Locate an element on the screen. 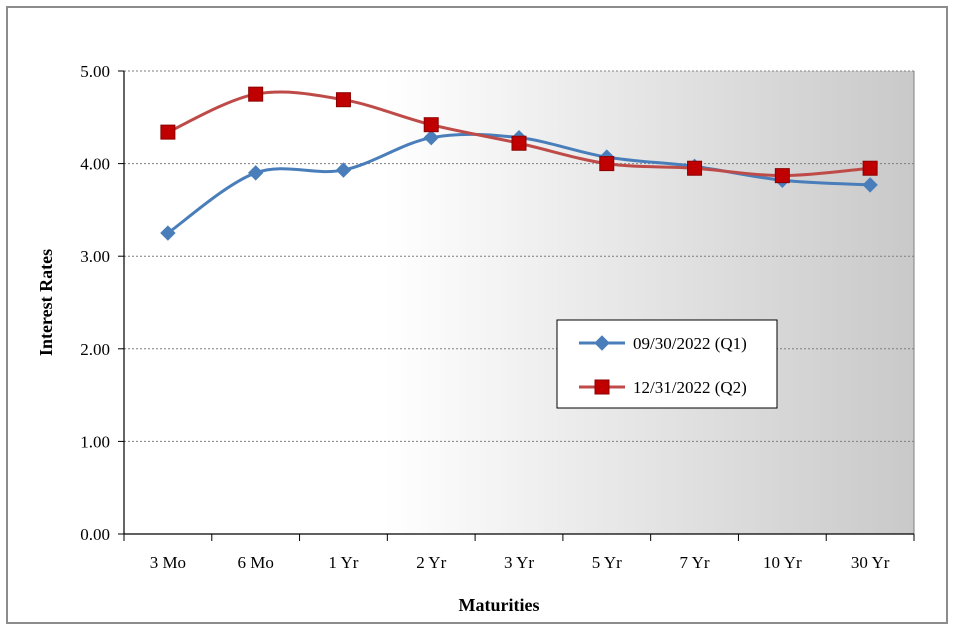 The height and width of the screenshot is (630, 957). legend-entry: 12/31/2022 (Q2) is located at coordinates (663, 387).